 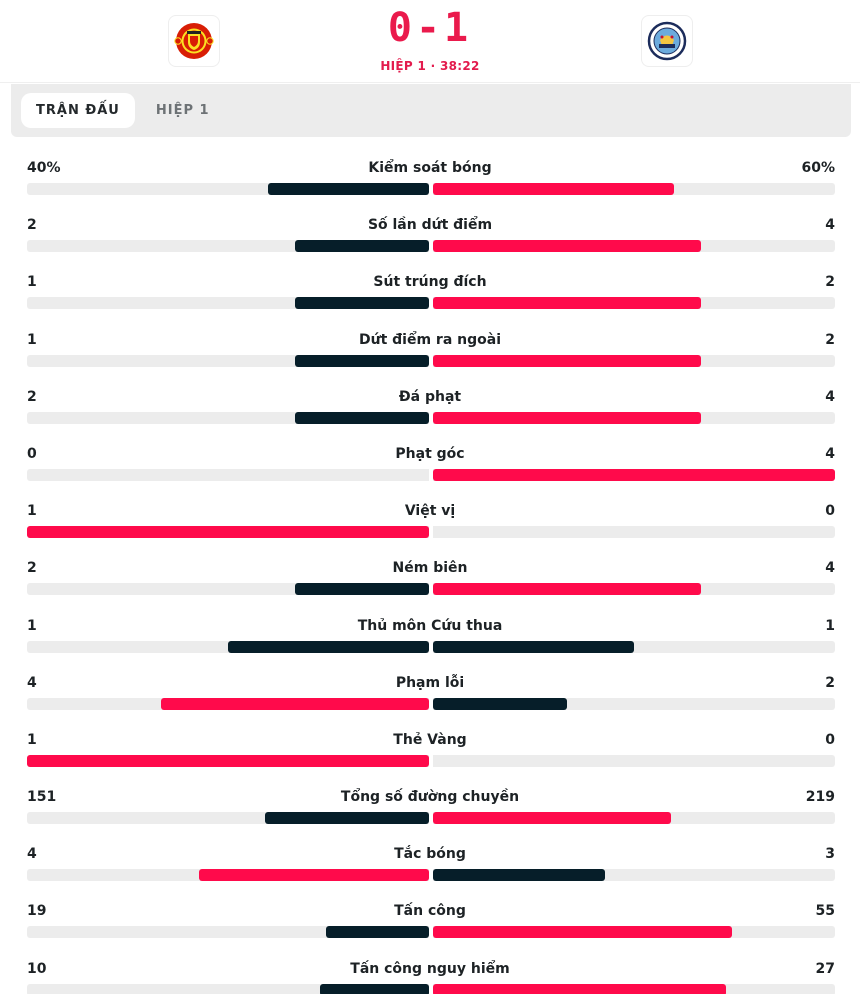 What do you see at coordinates (825, 911) in the screenshot?
I see `away-stat-value: 55` at bounding box center [825, 911].